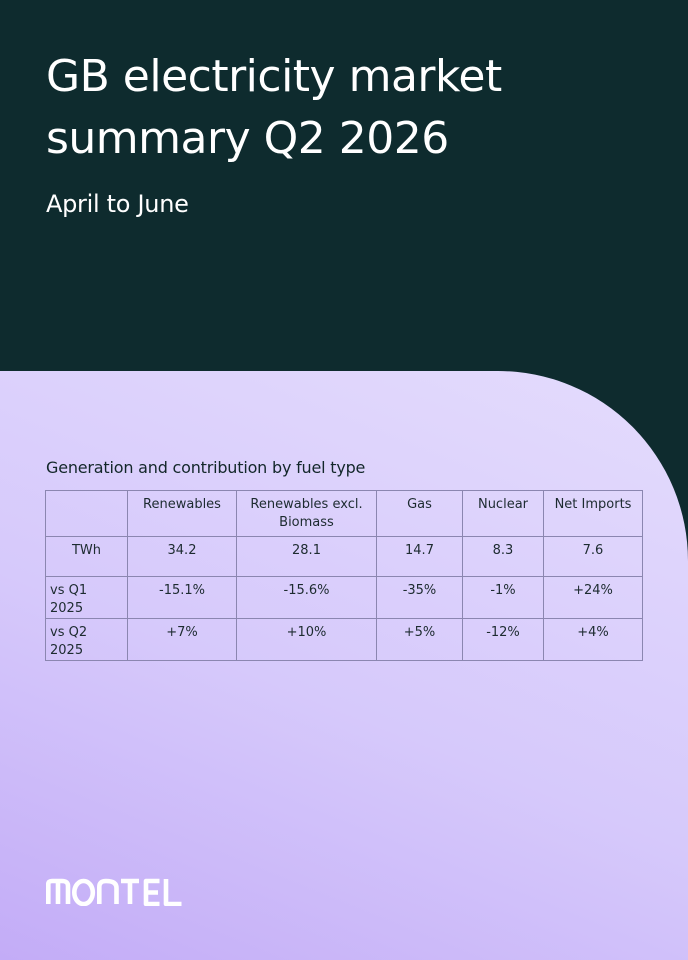 The image size is (688, 960). Describe the element at coordinates (86, 513) in the screenshot. I see `table-header-corner` at that location.